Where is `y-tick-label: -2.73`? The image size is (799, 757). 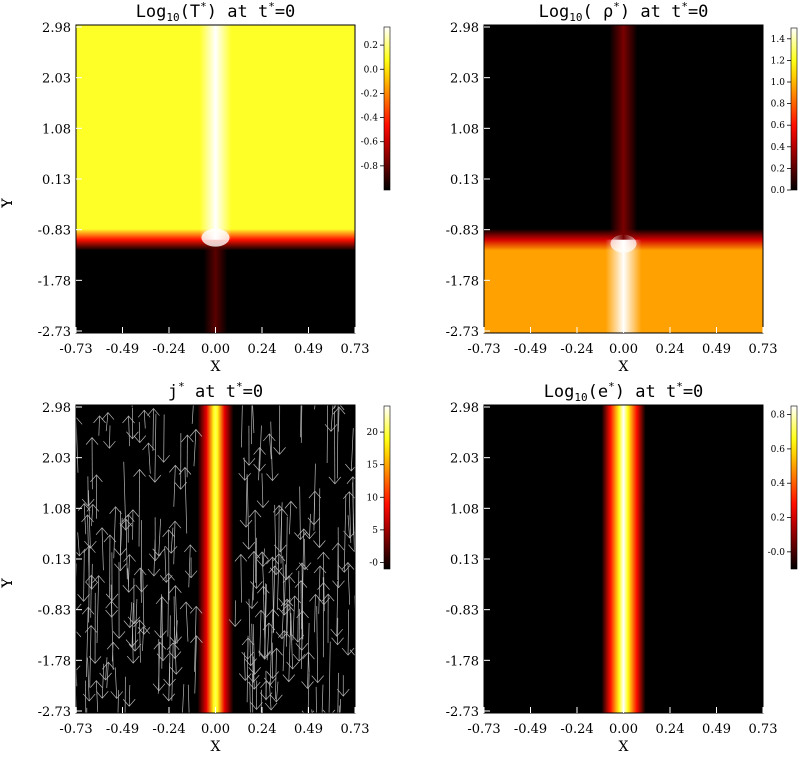 y-tick-label: -2.73 is located at coordinates (462, 332).